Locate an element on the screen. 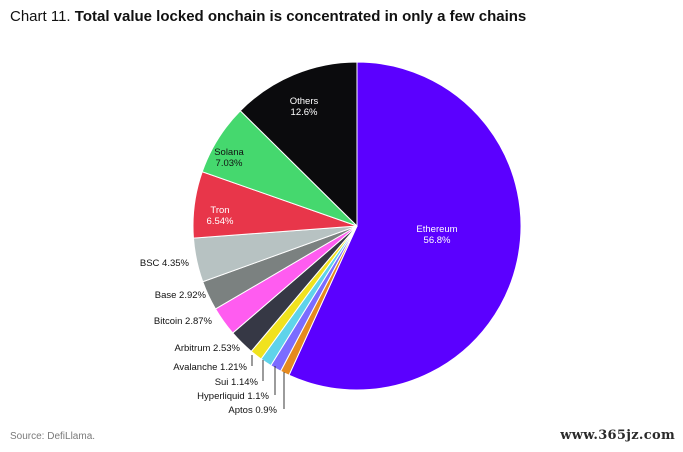 The image size is (683, 452). slice-value-others: 12.6% is located at coordinates (304, 112).